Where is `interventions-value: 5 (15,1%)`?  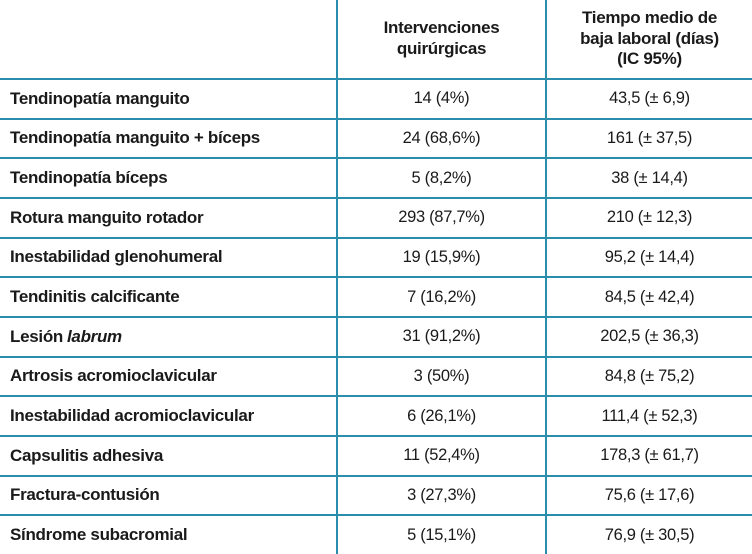
interventions-value: 5 (15,1%) is located at coordinates (440, 535).